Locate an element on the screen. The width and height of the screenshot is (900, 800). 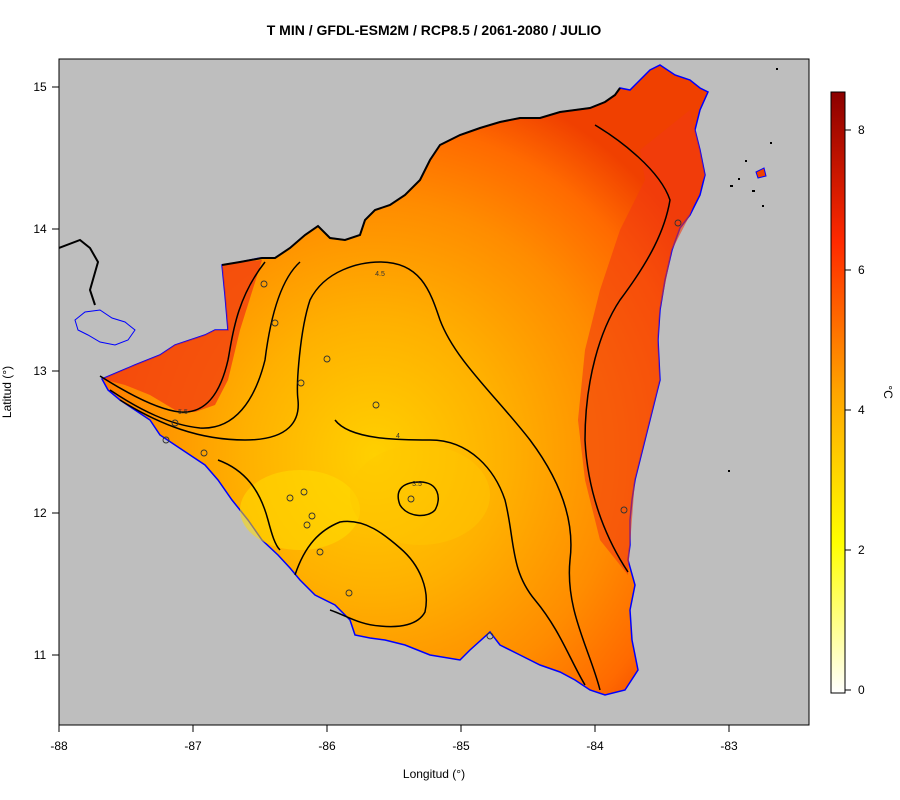
x-tick-label: -83 is located at coordinates (729, 746).